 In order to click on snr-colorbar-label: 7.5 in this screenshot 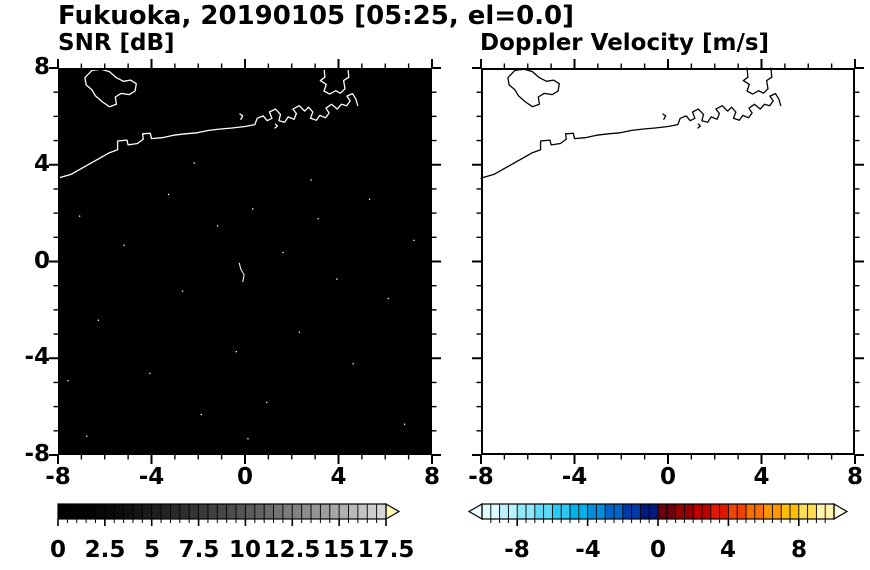, I will do `click(199, 550)`.